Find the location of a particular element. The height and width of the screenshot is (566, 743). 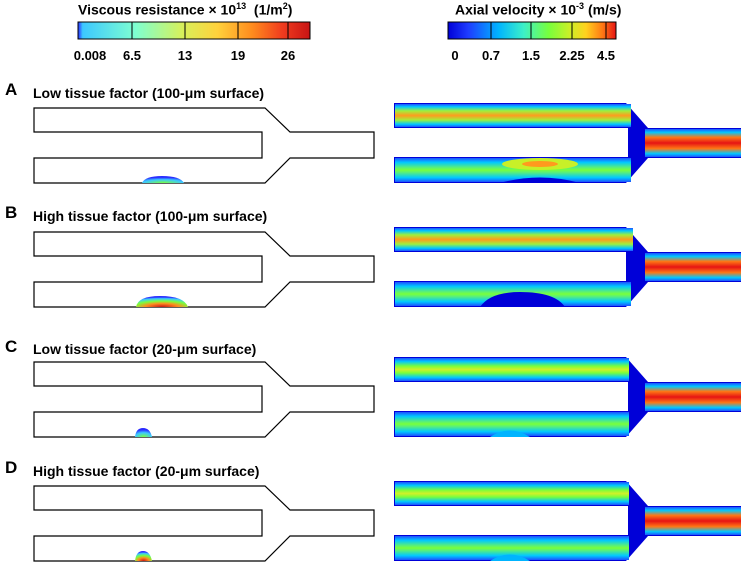

panel-title-a: Low tissue factor (100-μm surface) is located at coordinates (149, 93).